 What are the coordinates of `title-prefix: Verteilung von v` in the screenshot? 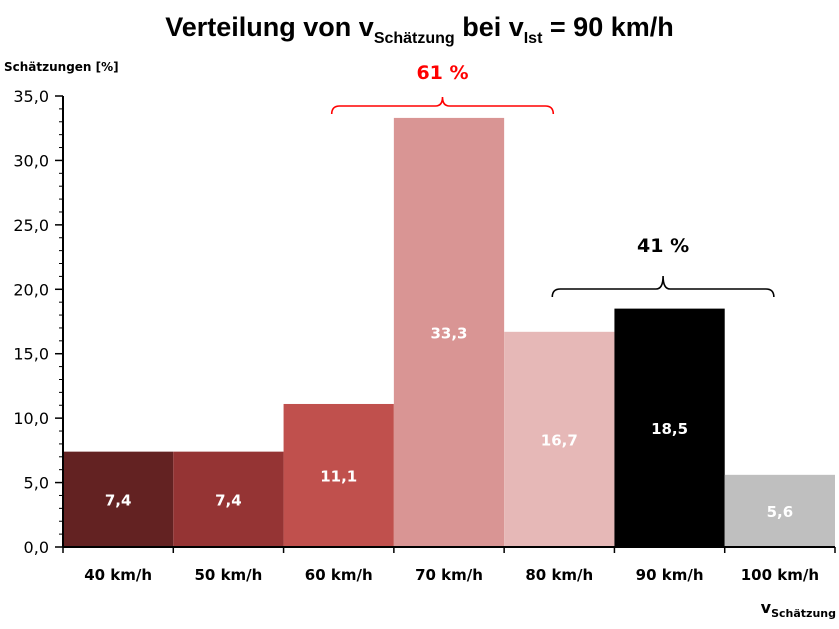 It's located at (269, 27).